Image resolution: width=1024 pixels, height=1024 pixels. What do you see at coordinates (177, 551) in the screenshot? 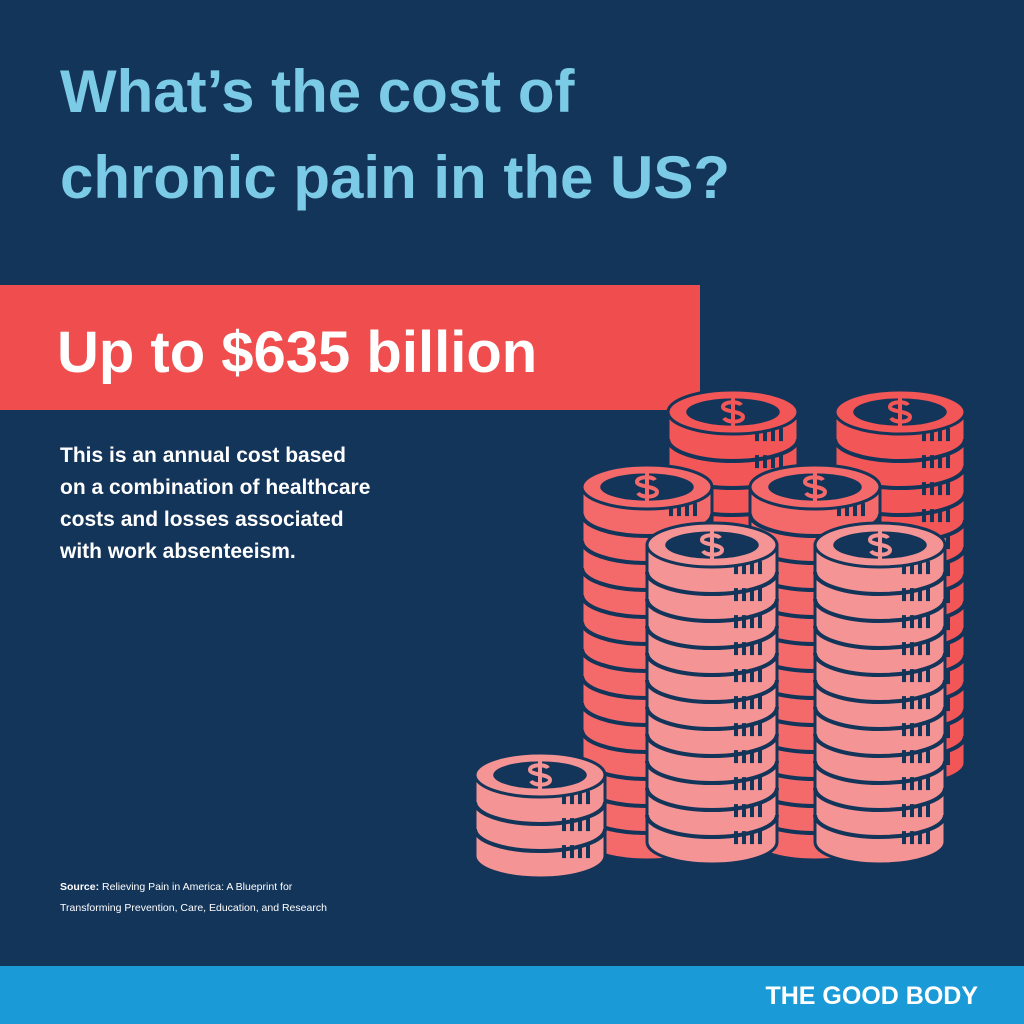
I see `description-line: with work absenteeism.` at bounding box center [177, 551].